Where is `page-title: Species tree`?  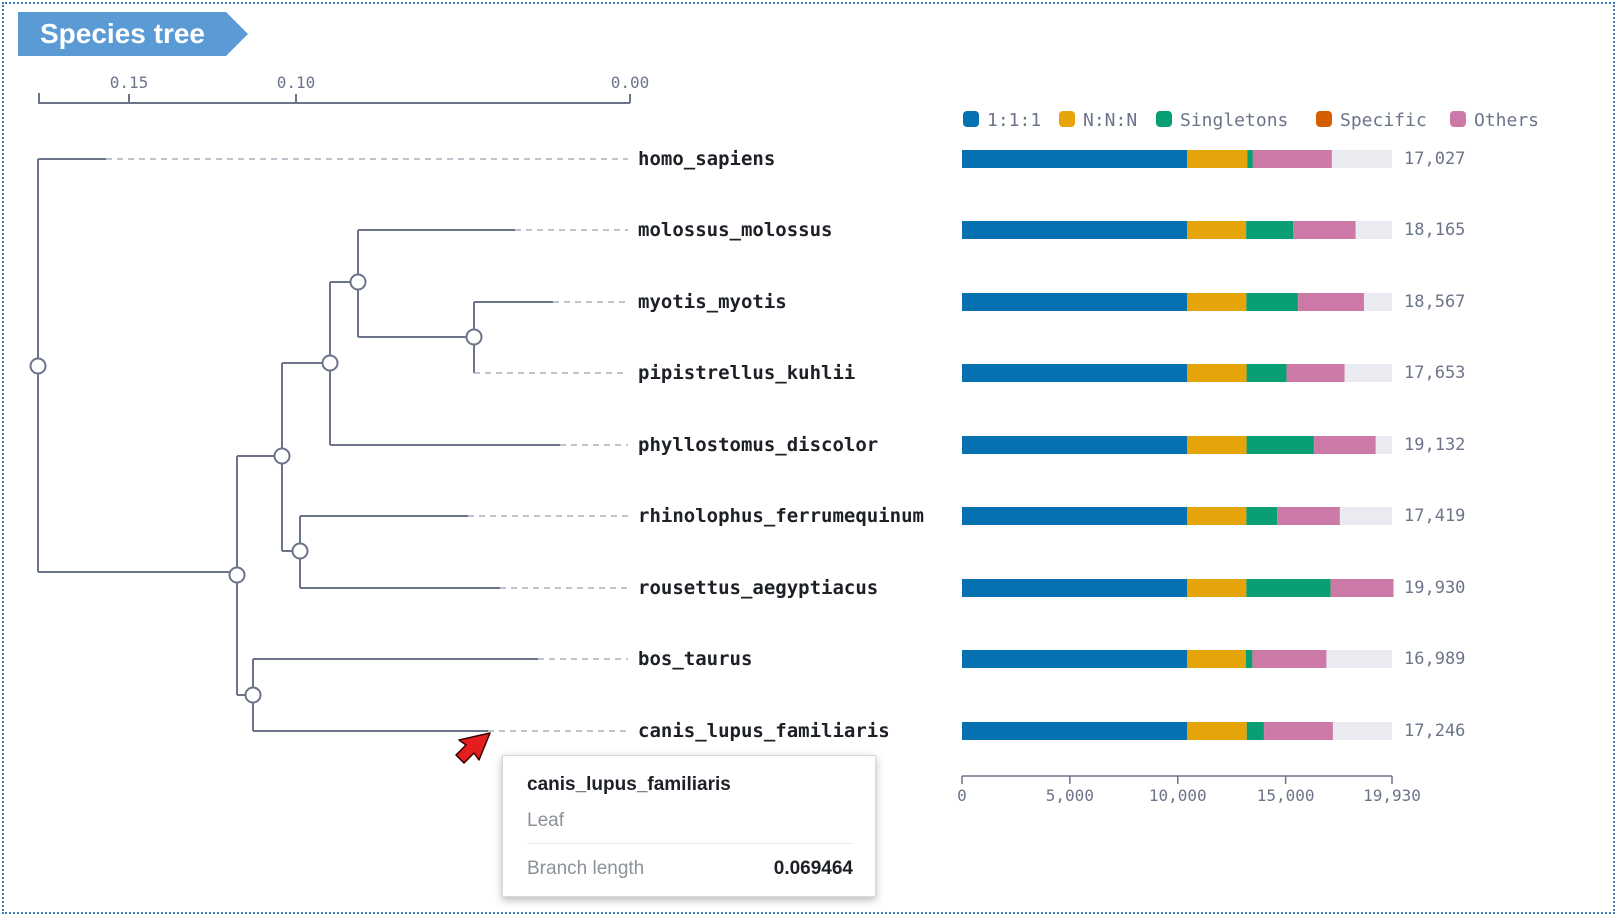 page-title: Species tree is located at coordinates (122, 33).